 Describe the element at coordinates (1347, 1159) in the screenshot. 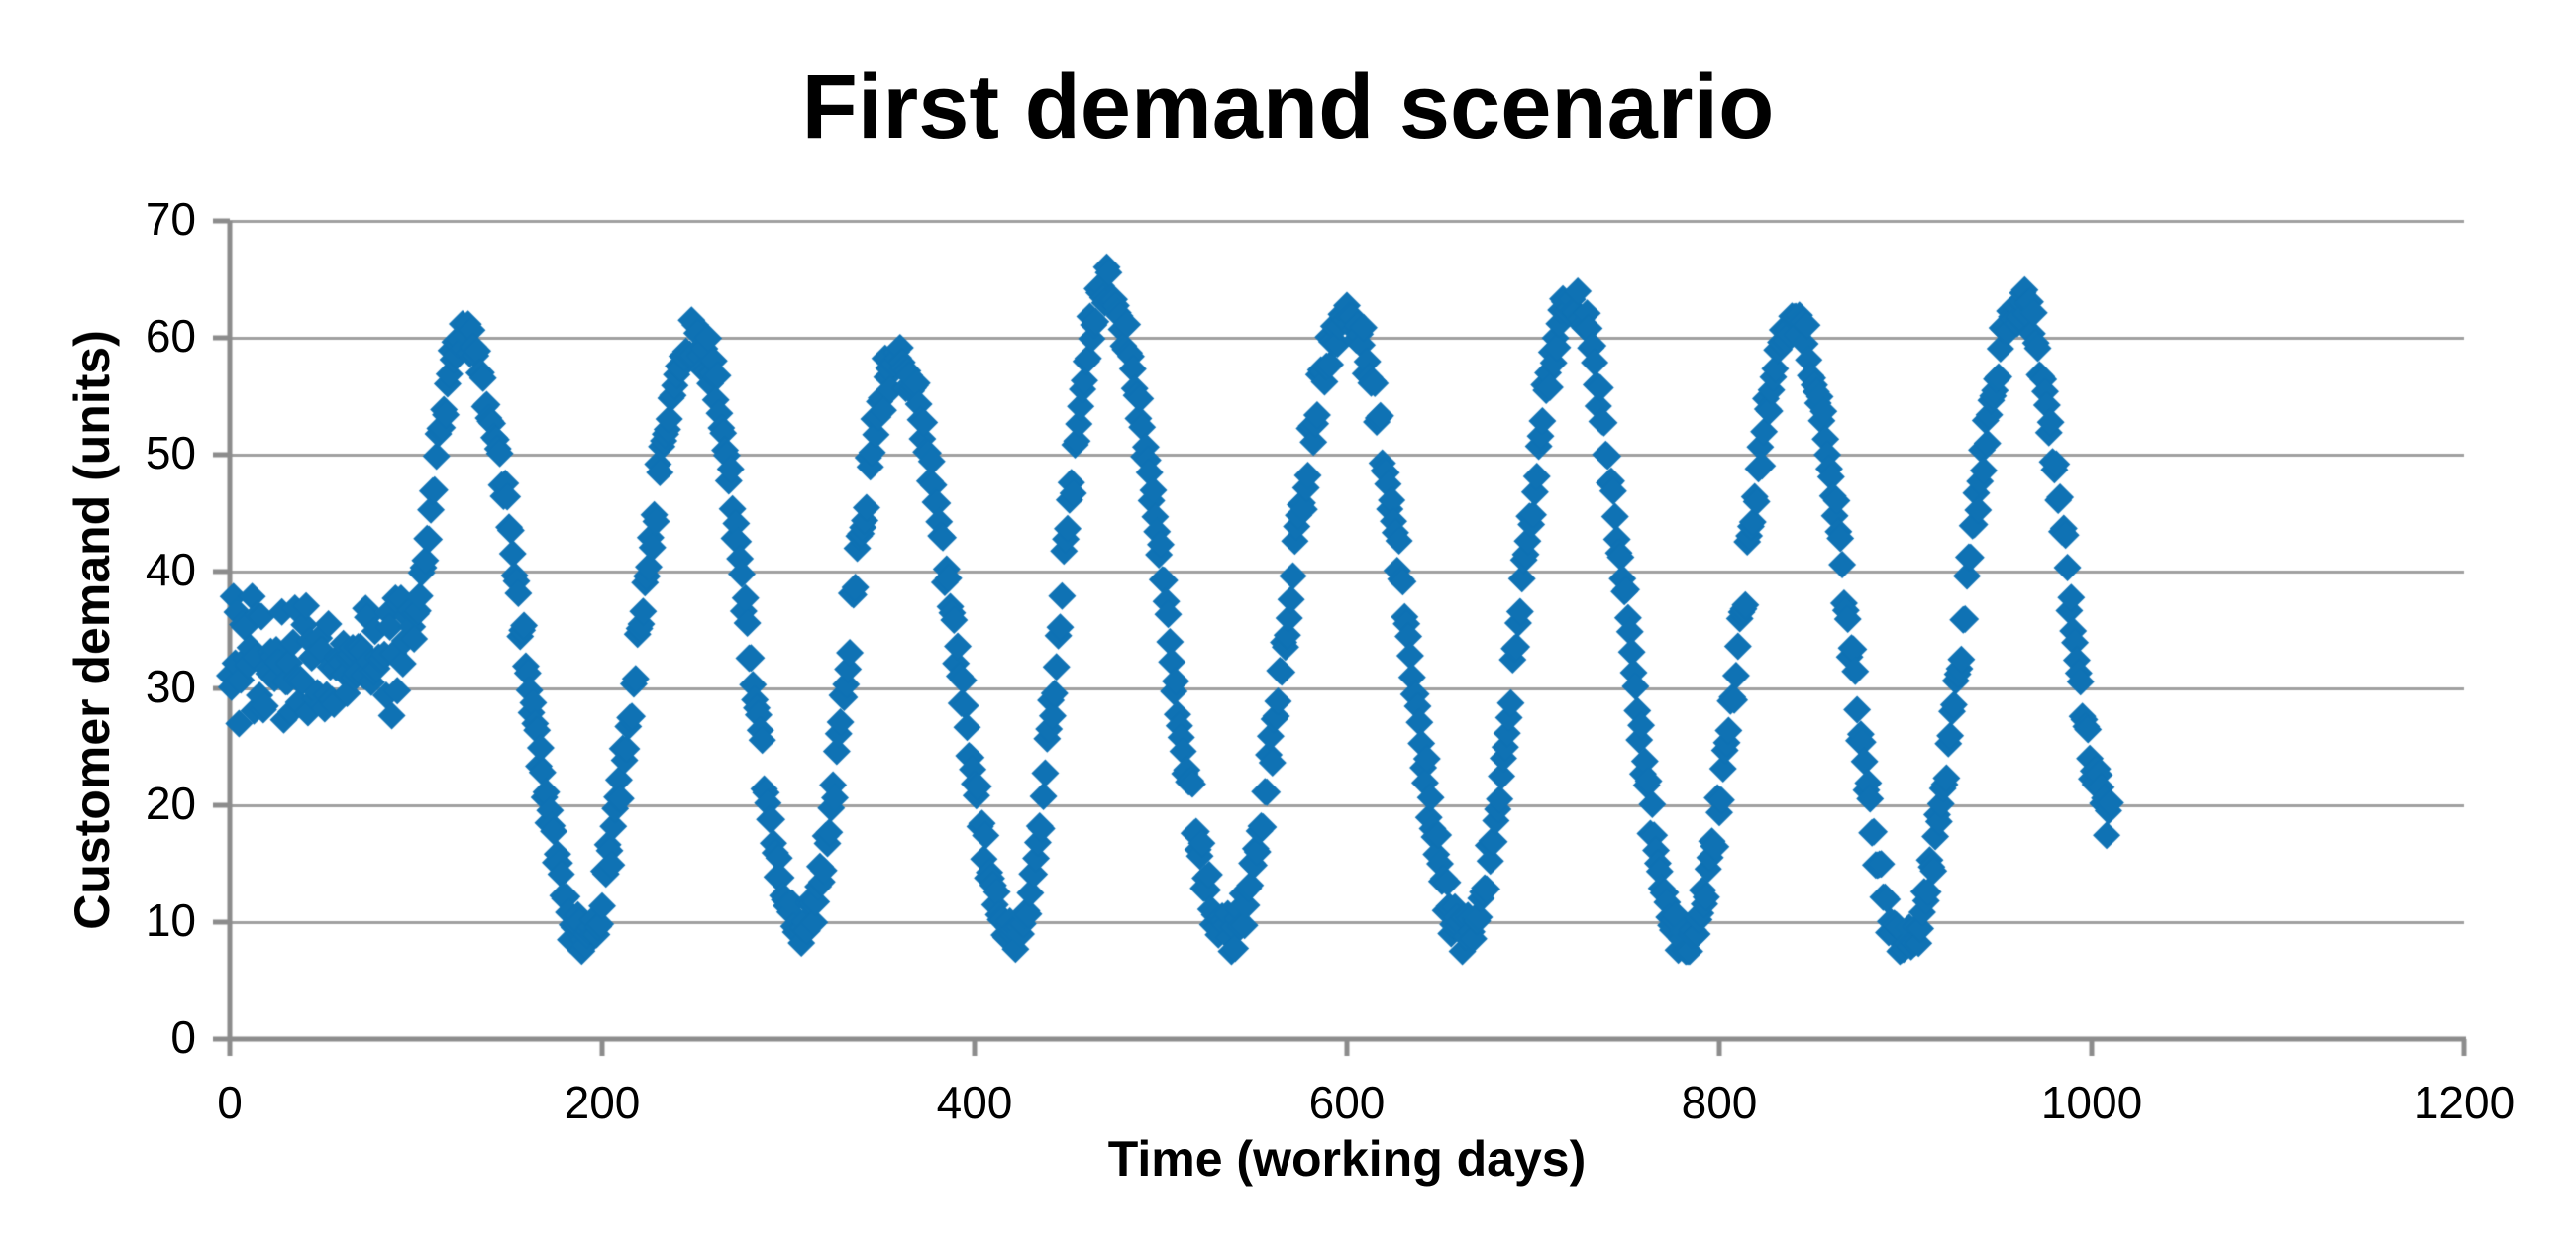

I see `x-axis-title: Time (working days)` at that location.